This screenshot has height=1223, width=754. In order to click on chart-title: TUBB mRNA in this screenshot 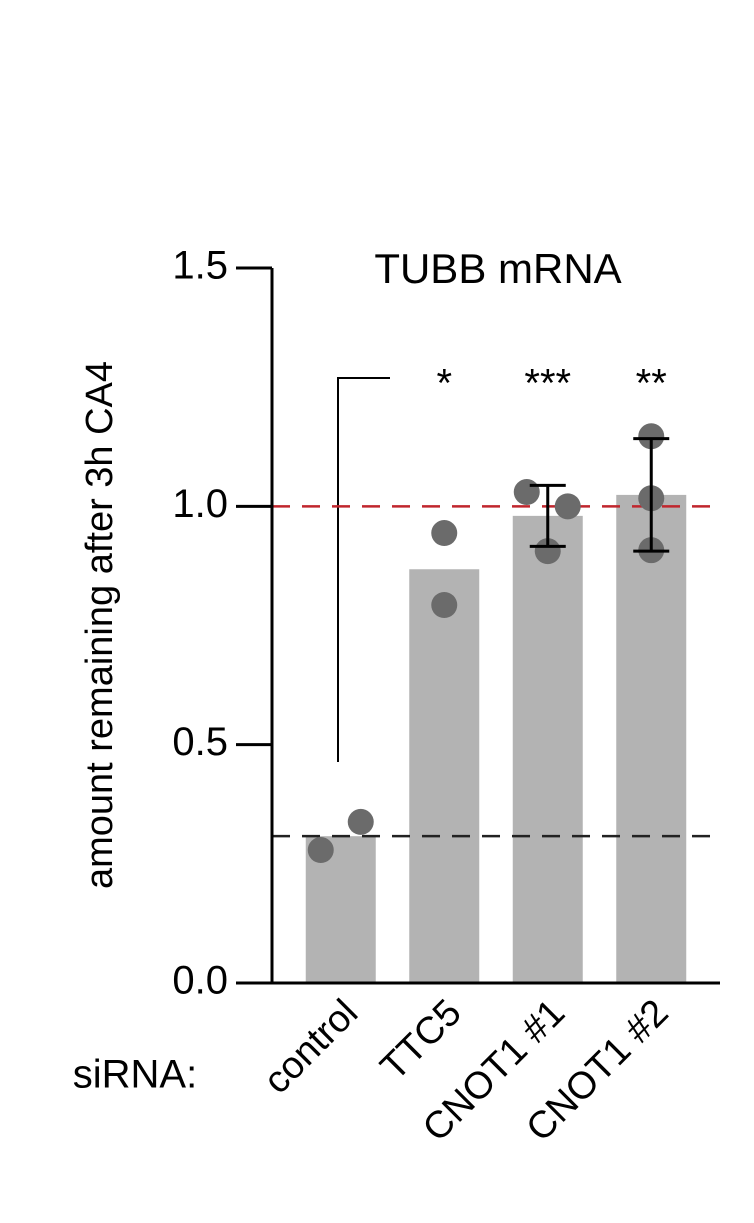, I will do `click(497, 268)`.